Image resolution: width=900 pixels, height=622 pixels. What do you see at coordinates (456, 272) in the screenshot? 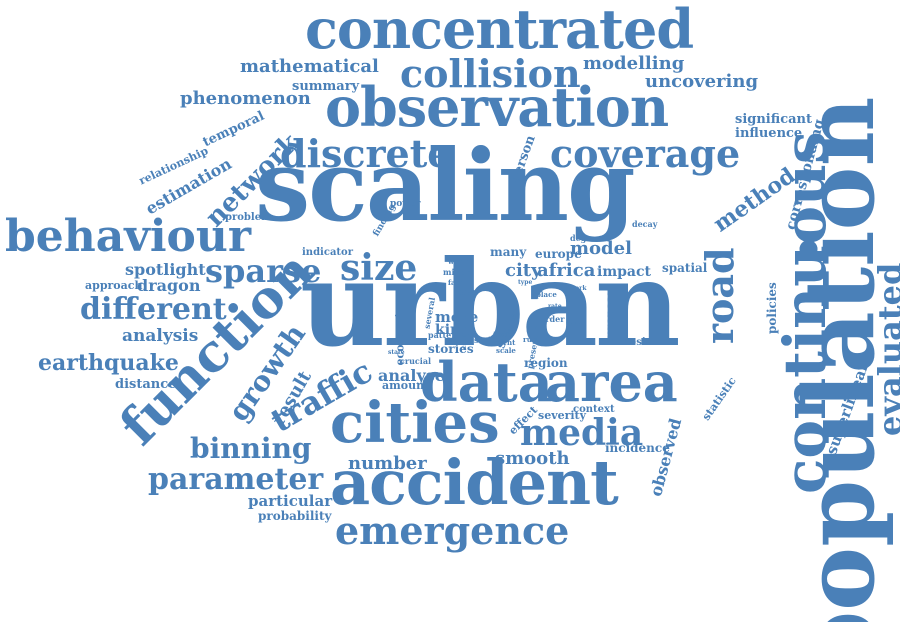
I see `word-minor: minor` at bounding box center [456, 272].